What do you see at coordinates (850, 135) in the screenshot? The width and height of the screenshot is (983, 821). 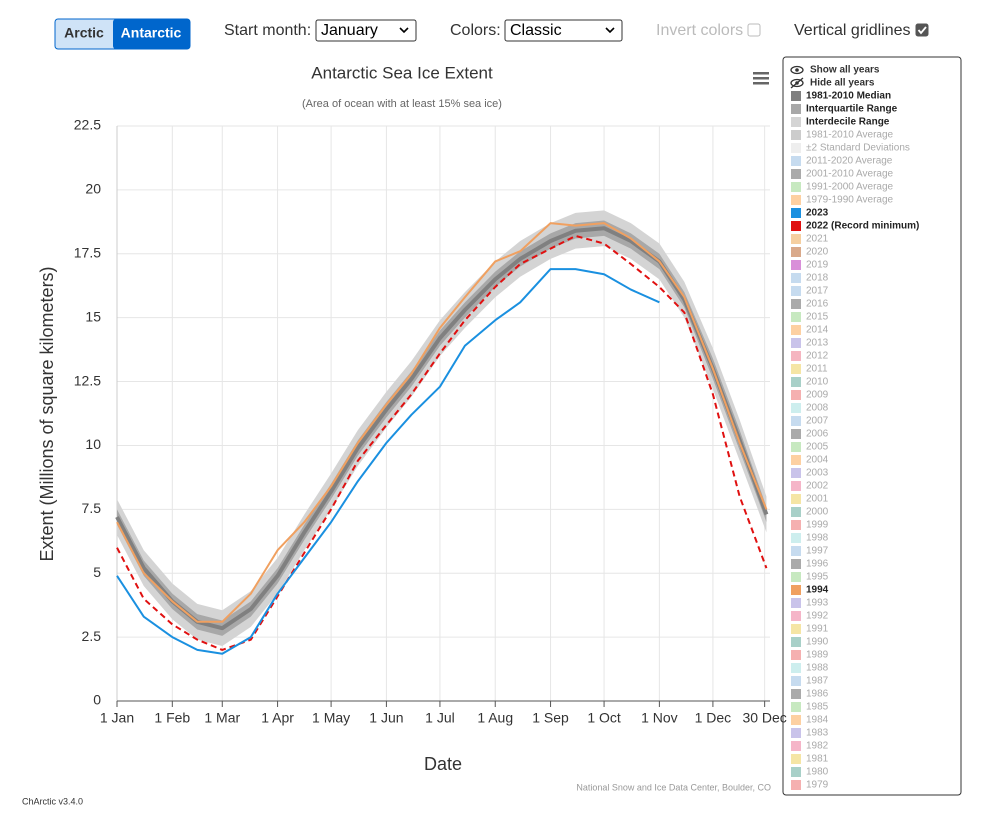 I see `legend-item: 1981-2010 Average` at bounding box center [850, 135].